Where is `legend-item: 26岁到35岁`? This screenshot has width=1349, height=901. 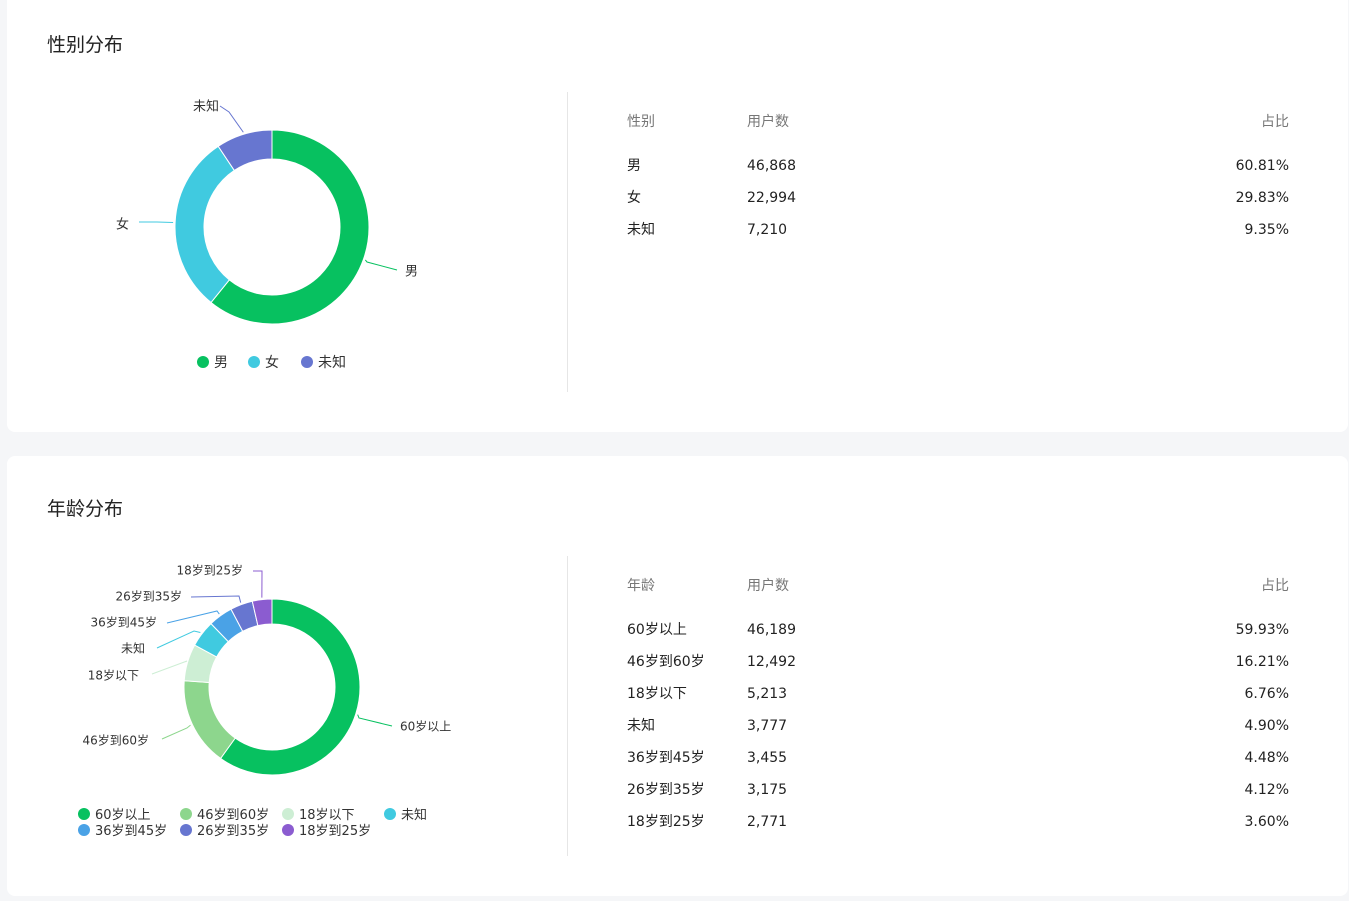
legend-item: 26岁到35岁 is located at coordinates (224, 829).